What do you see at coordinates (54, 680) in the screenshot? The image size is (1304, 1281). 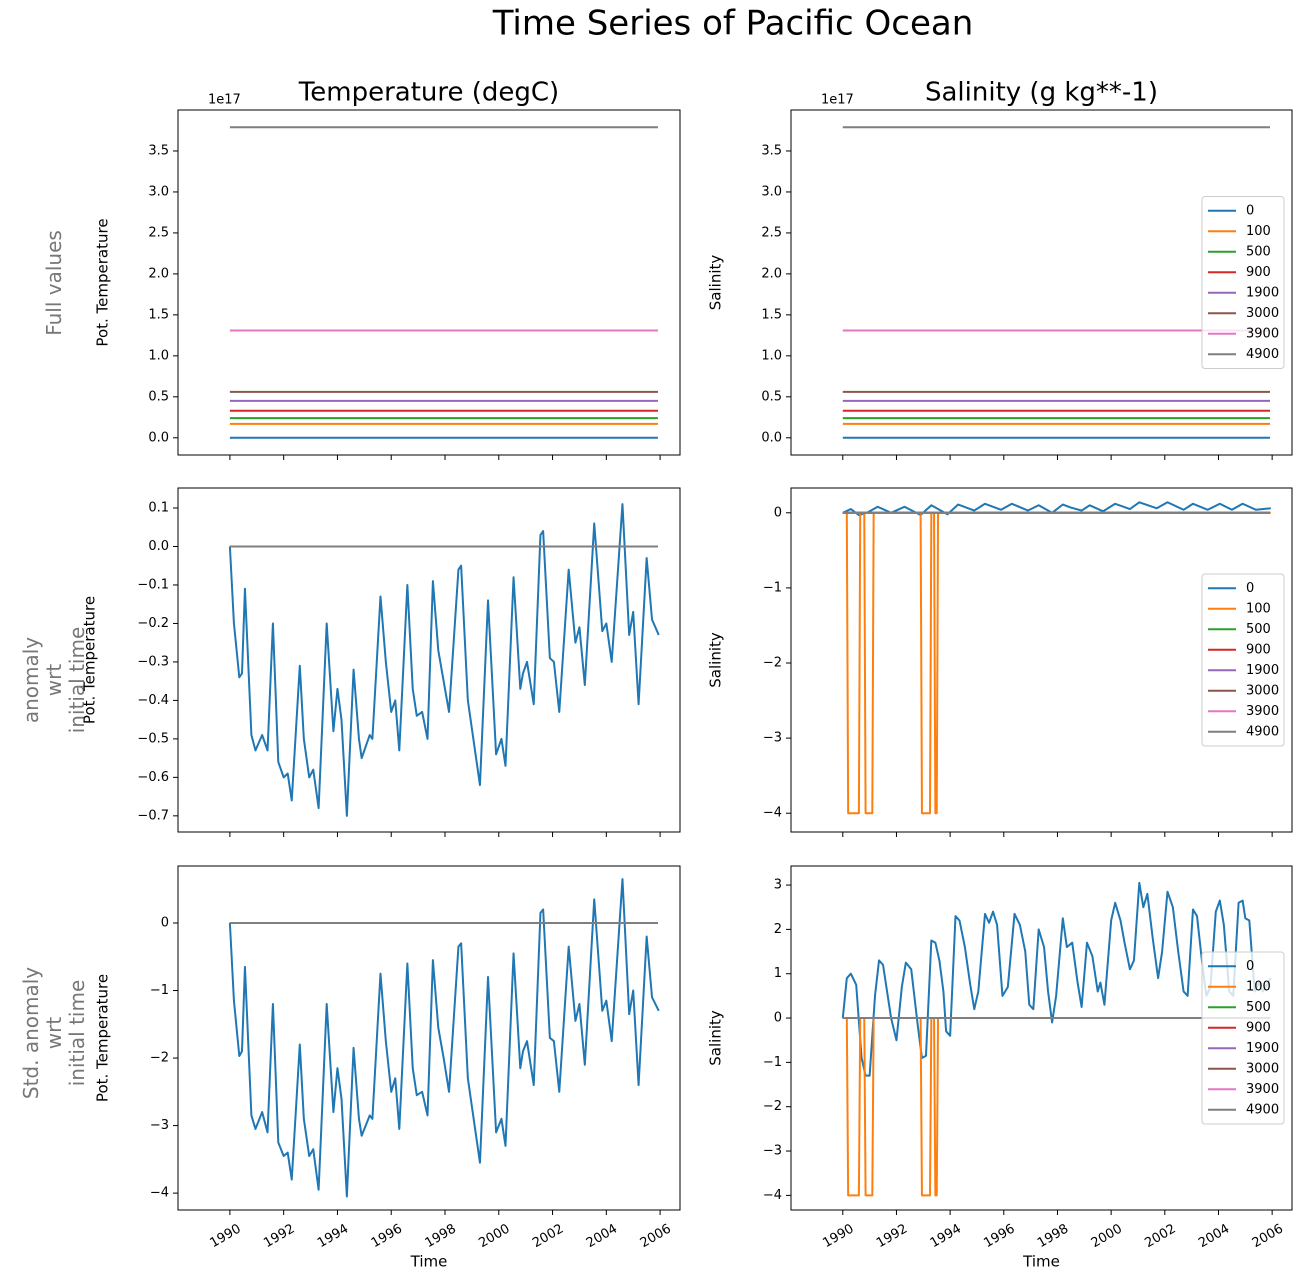 I see `row-label: anomalywrtinitial time` at bounding box center [54, 680].